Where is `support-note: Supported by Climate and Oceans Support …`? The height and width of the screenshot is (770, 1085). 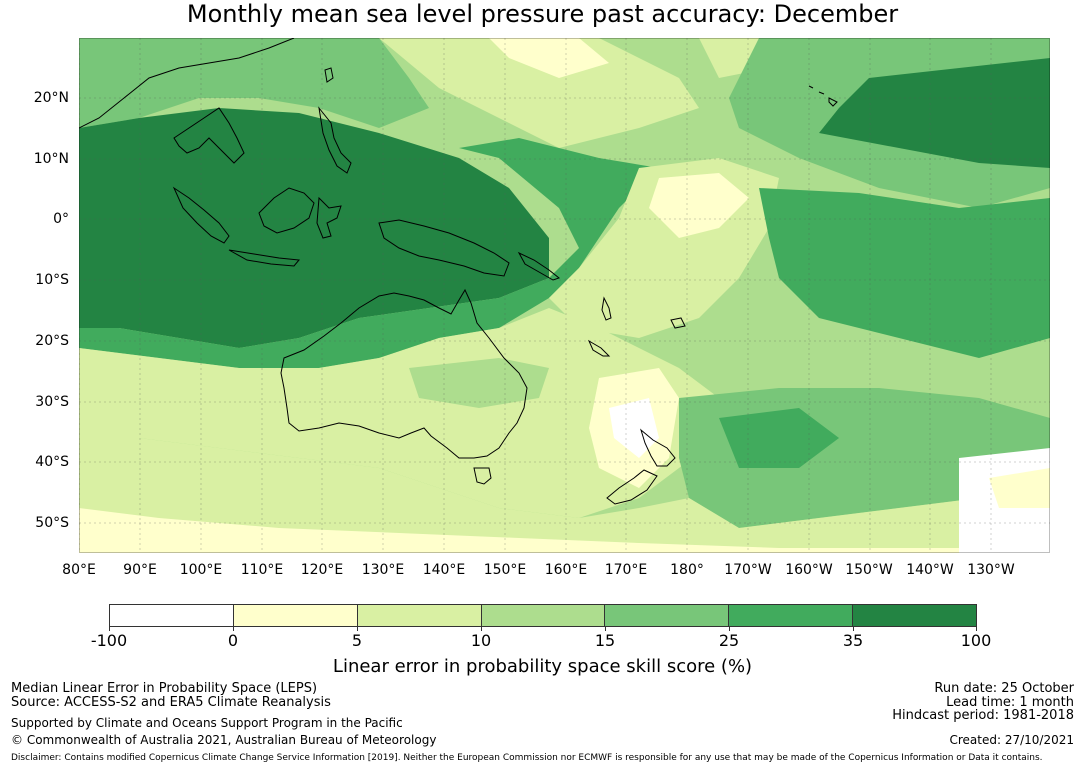
support-note: Supported by Climate and Oceans Support … is located at coordinates (207, 723).